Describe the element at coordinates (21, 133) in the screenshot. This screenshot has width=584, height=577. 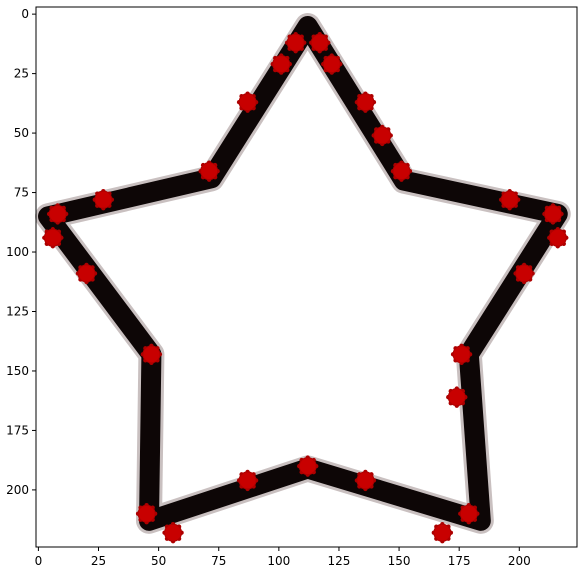
I see `y-tick-label: 50` at that location.